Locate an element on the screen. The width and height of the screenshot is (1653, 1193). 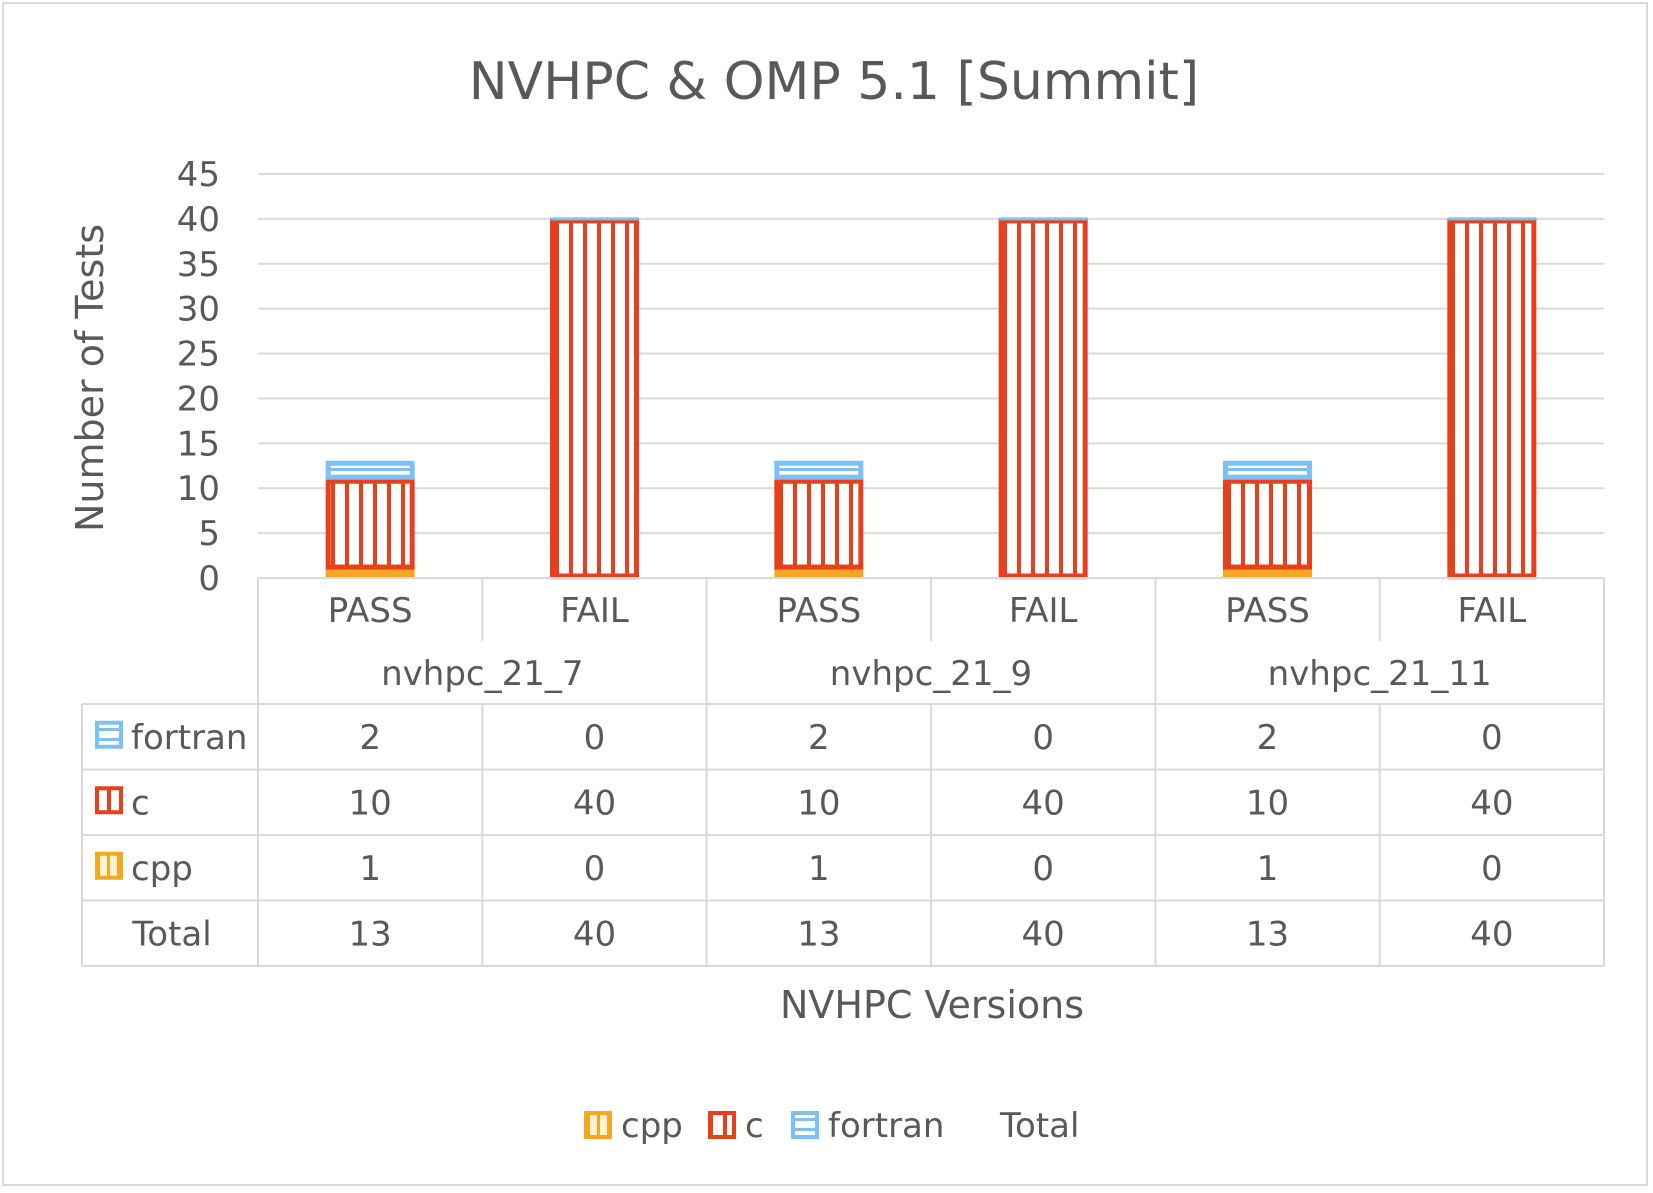
legend-key-c is located at coordinates (722, 1125).